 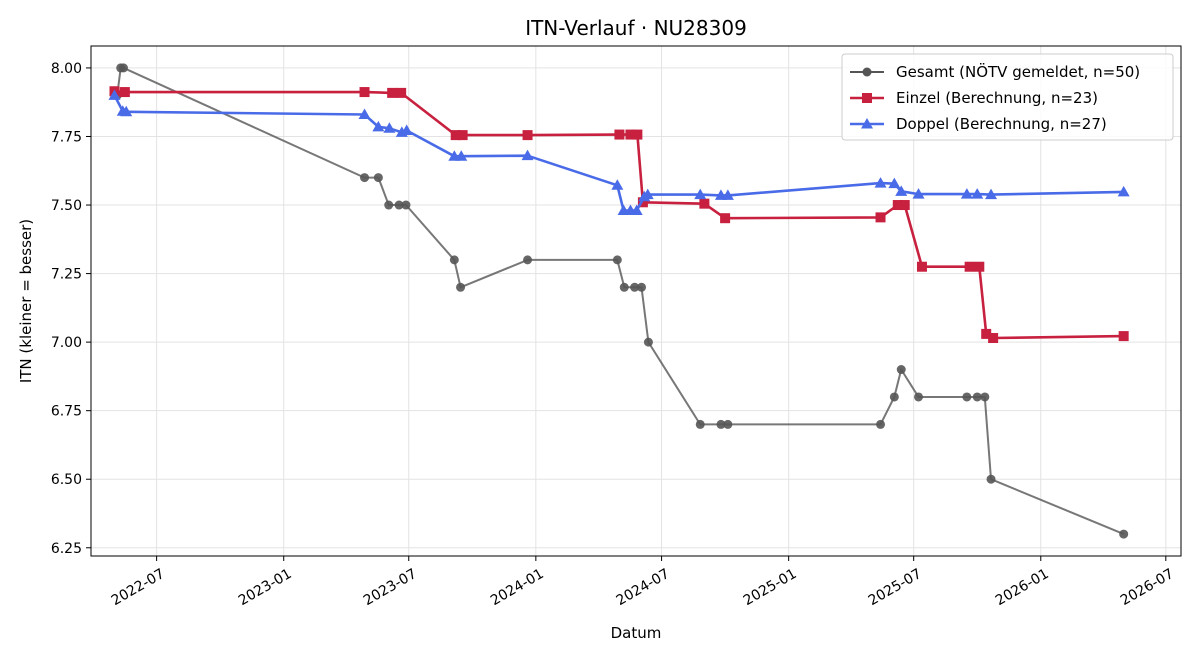 I want to click on y-axis-title: ITN (kleiner = besser), so click(x=26, y=301).